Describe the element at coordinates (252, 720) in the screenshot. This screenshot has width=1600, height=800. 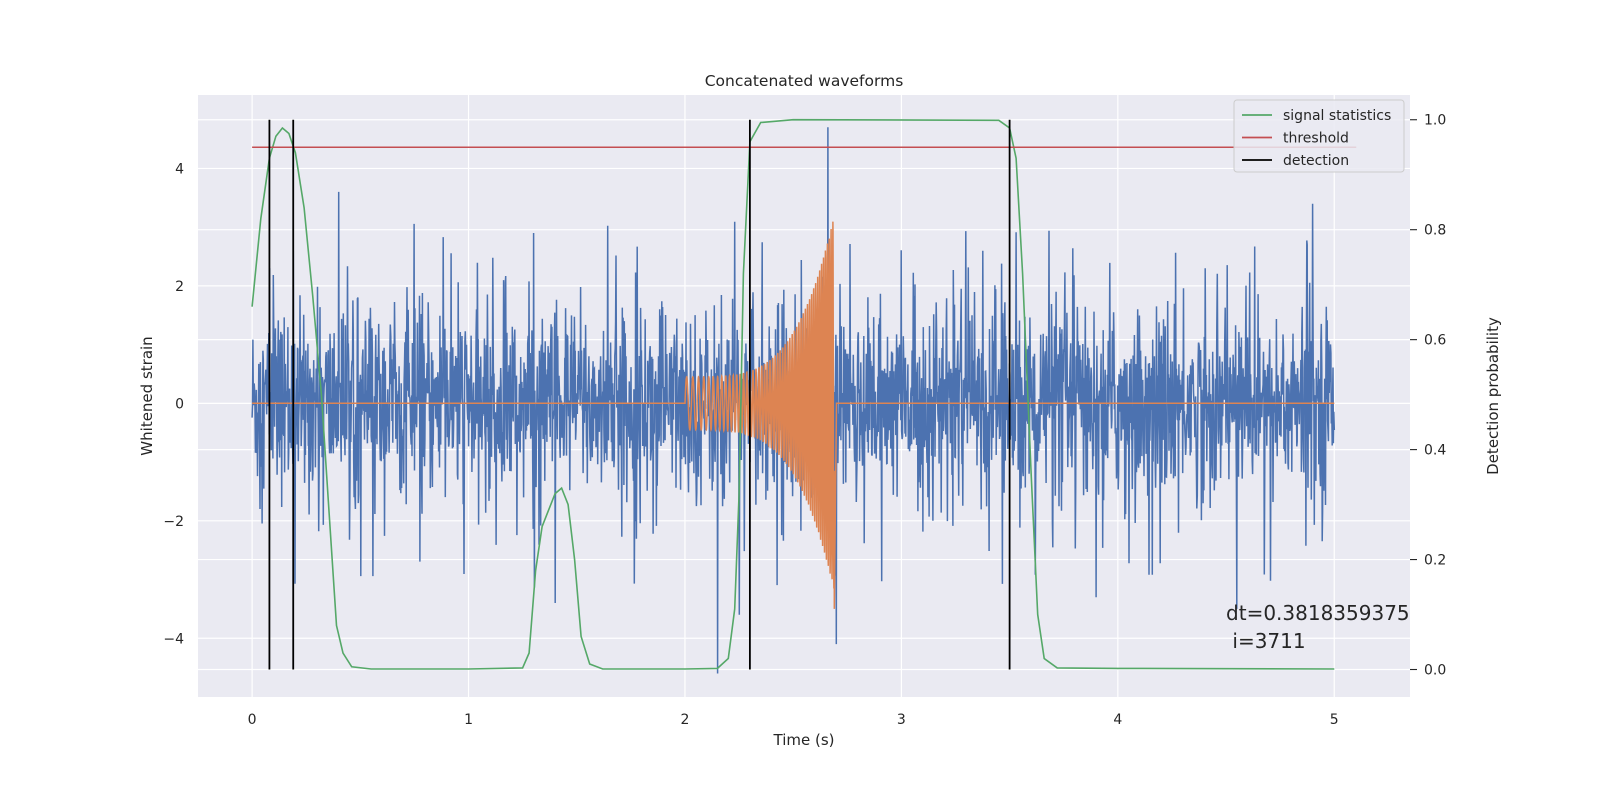
I see `x-tick-label: 0` at that location.